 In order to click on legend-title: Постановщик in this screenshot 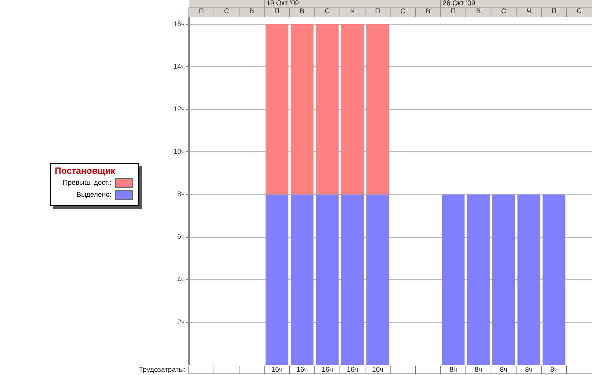, I will do `click(85, 171)`.